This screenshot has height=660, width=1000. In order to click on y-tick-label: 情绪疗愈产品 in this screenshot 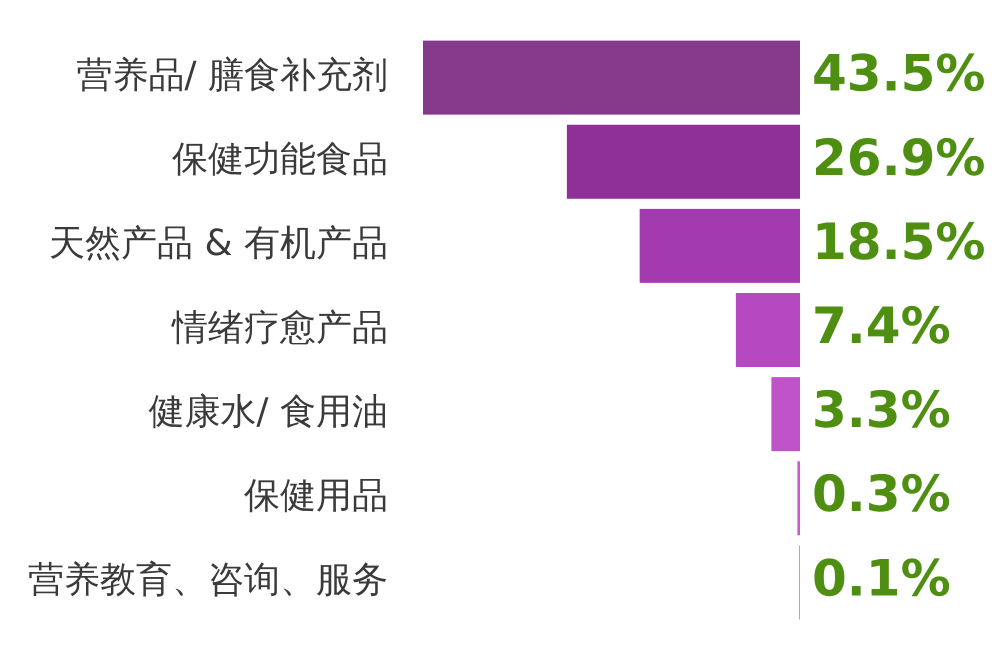, I will do `click(279, 327)`.